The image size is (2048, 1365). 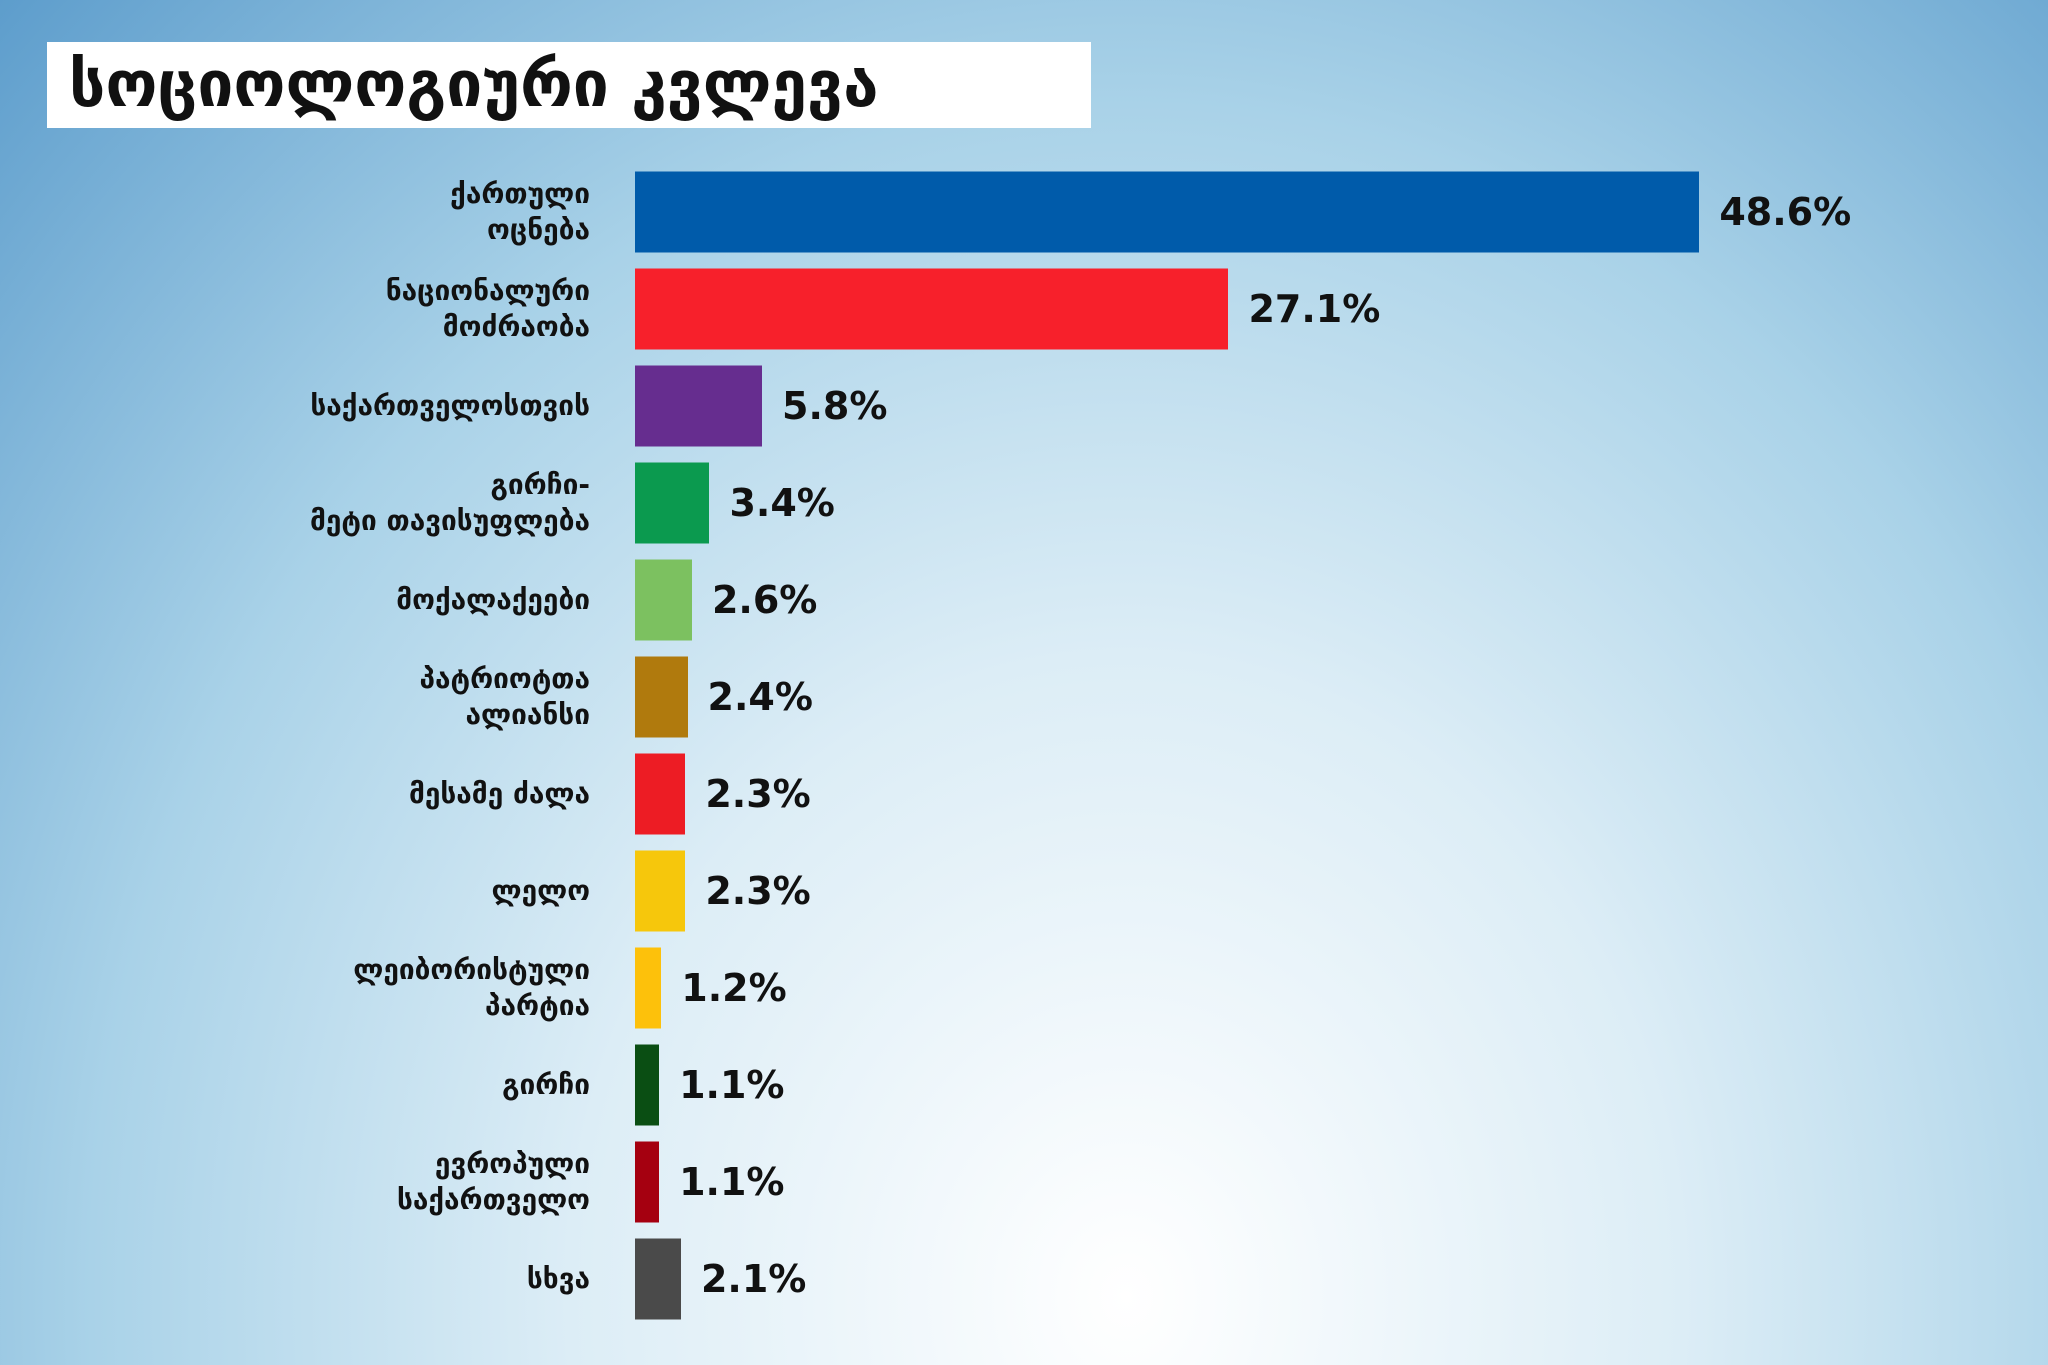 What do you see at coordinates (558, 1278) in the screenshot?
I see `category-label: სხვა` at bounding box center [558, 1278].